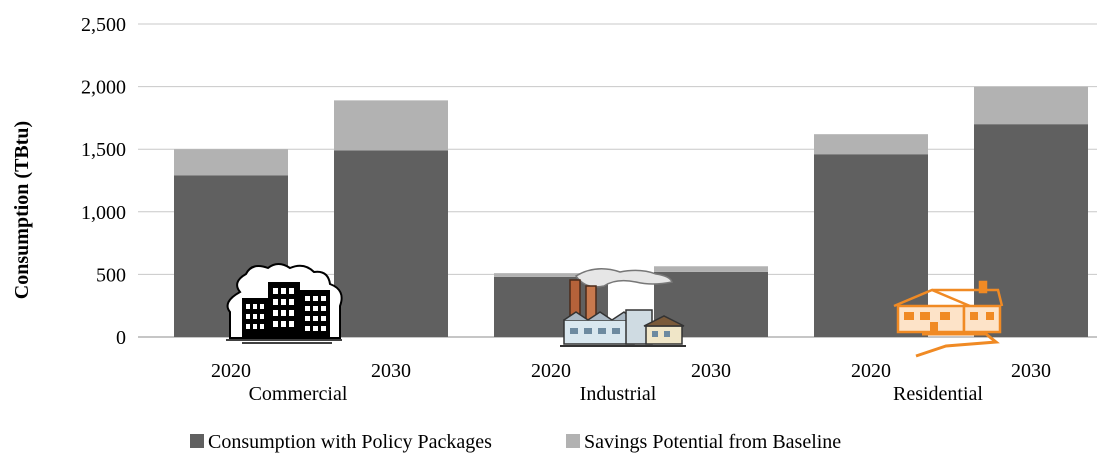 This screenshot has width=1097, height=463. Describe the element at coordinates (103, 181) in the screenshot. I see `y-tick-labels: 0 500 1,000 1,500 2,000 2,500` at that location.